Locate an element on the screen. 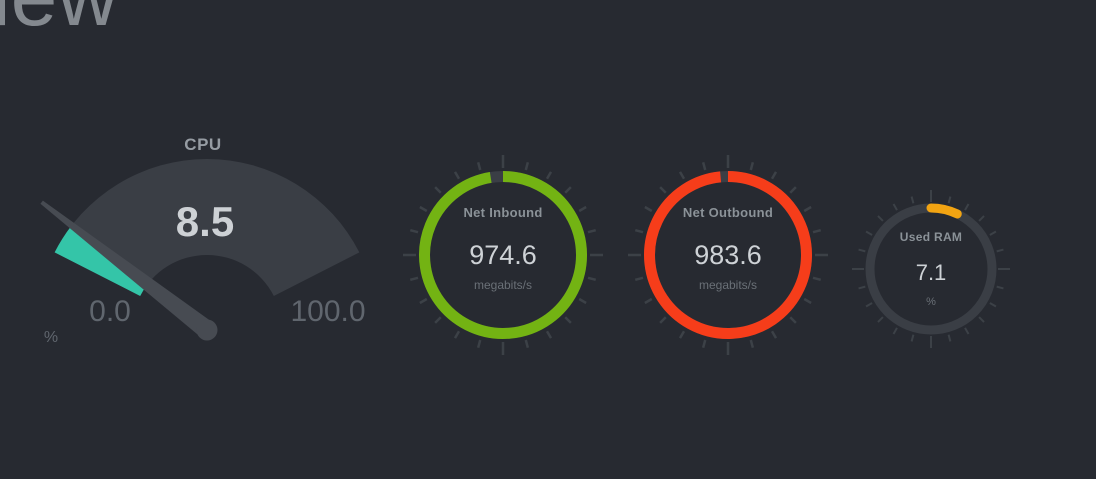 The height and width of the screenshot is (479, 1096). used-ram-unit: % is located at coordinates (931, 302).